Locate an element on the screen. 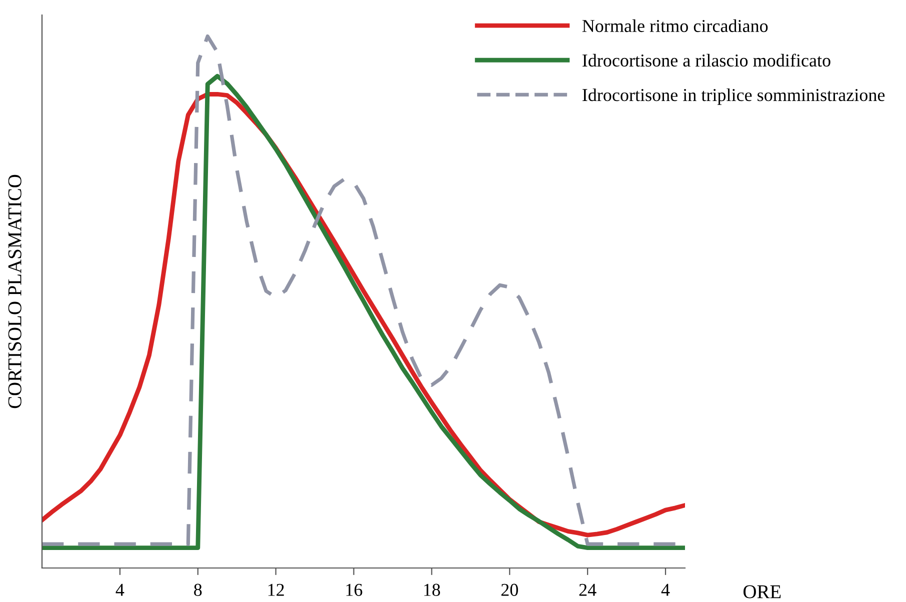 This screenshot has width=906, height=602. legend-label: Normale ritmo circadiano is located at coordinates (675, 25).